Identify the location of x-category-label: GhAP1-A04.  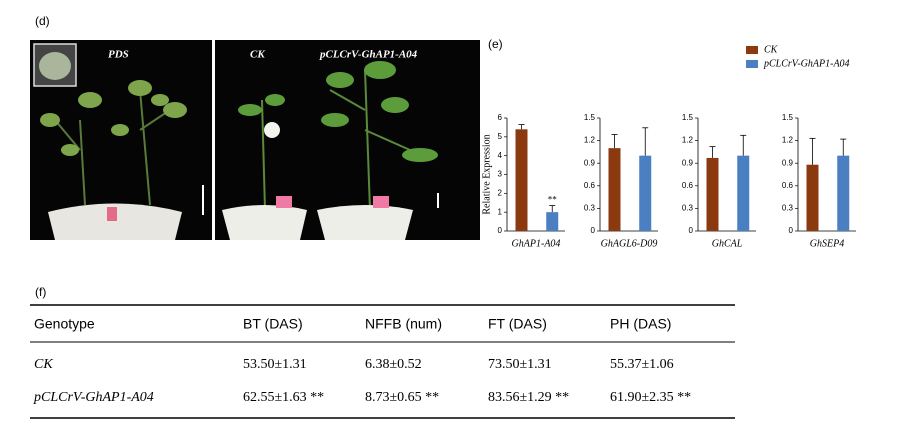
(536, 243).